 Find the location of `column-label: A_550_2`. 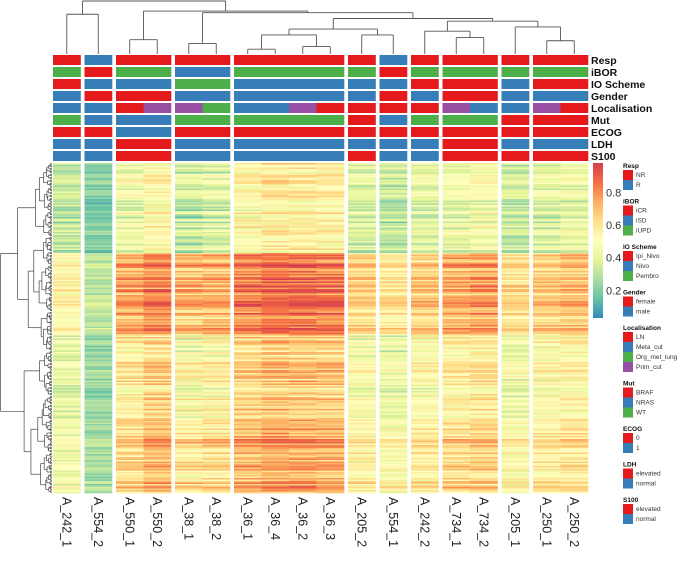

column-label: A_550_2 is located at coordinates (157, 522).